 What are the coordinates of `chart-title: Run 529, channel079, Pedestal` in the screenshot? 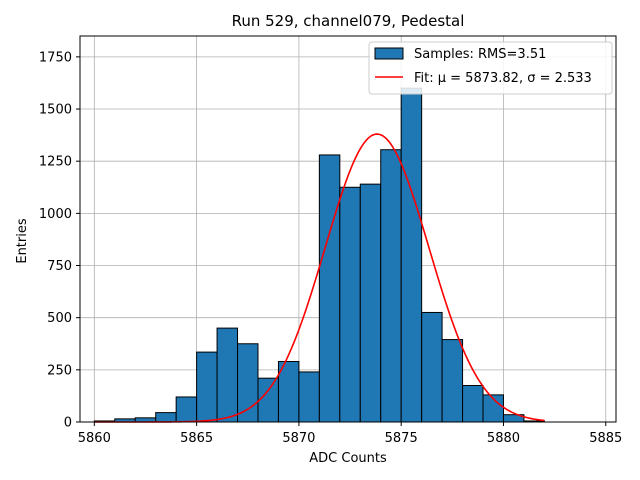 It's located at (348, 21).